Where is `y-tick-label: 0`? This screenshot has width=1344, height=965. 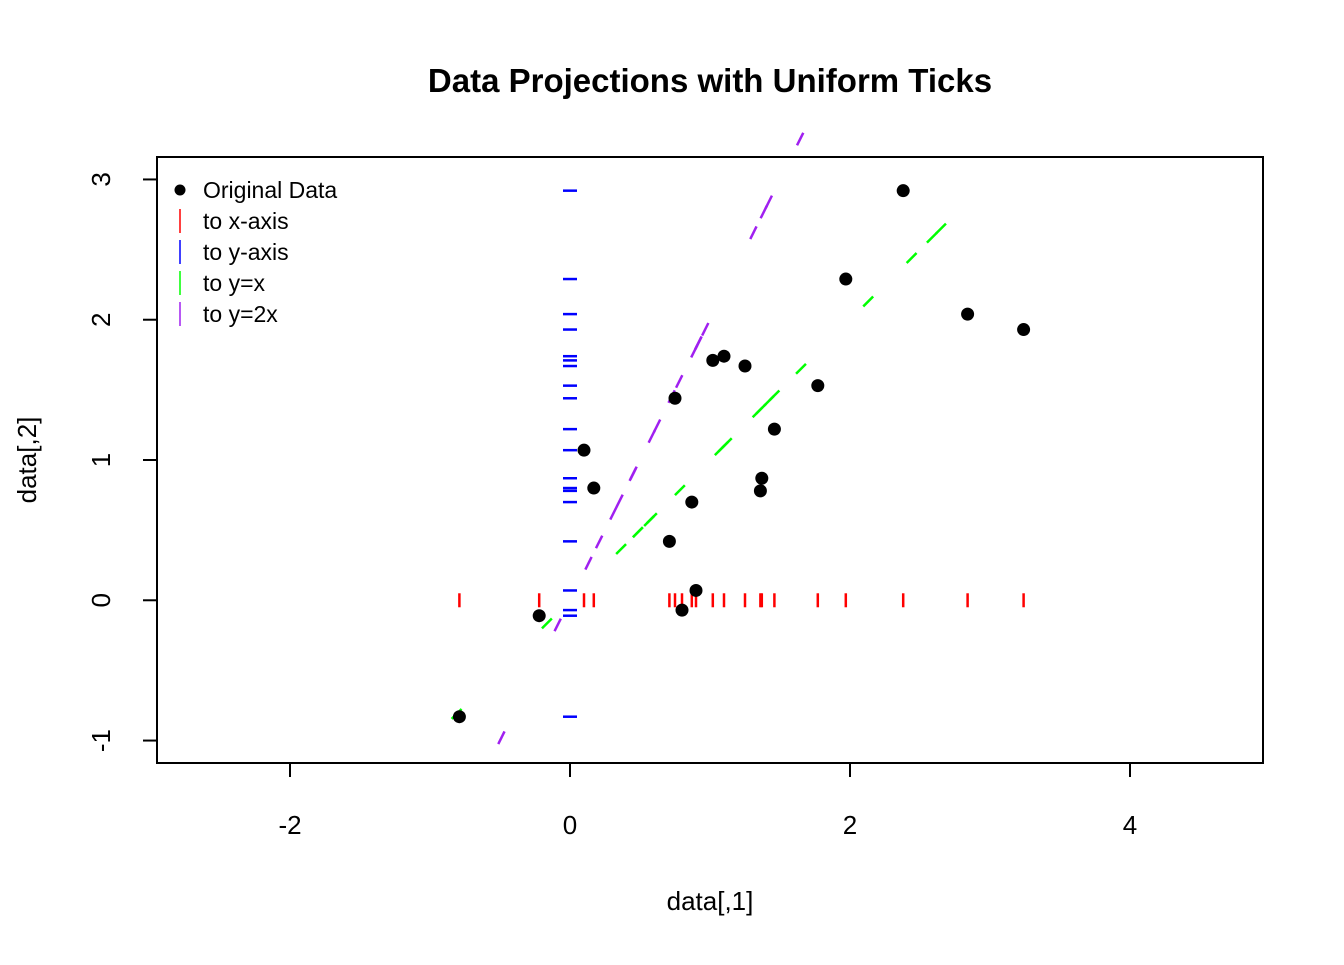
y-tick-label: 0 is located at coordinates (101, 600).